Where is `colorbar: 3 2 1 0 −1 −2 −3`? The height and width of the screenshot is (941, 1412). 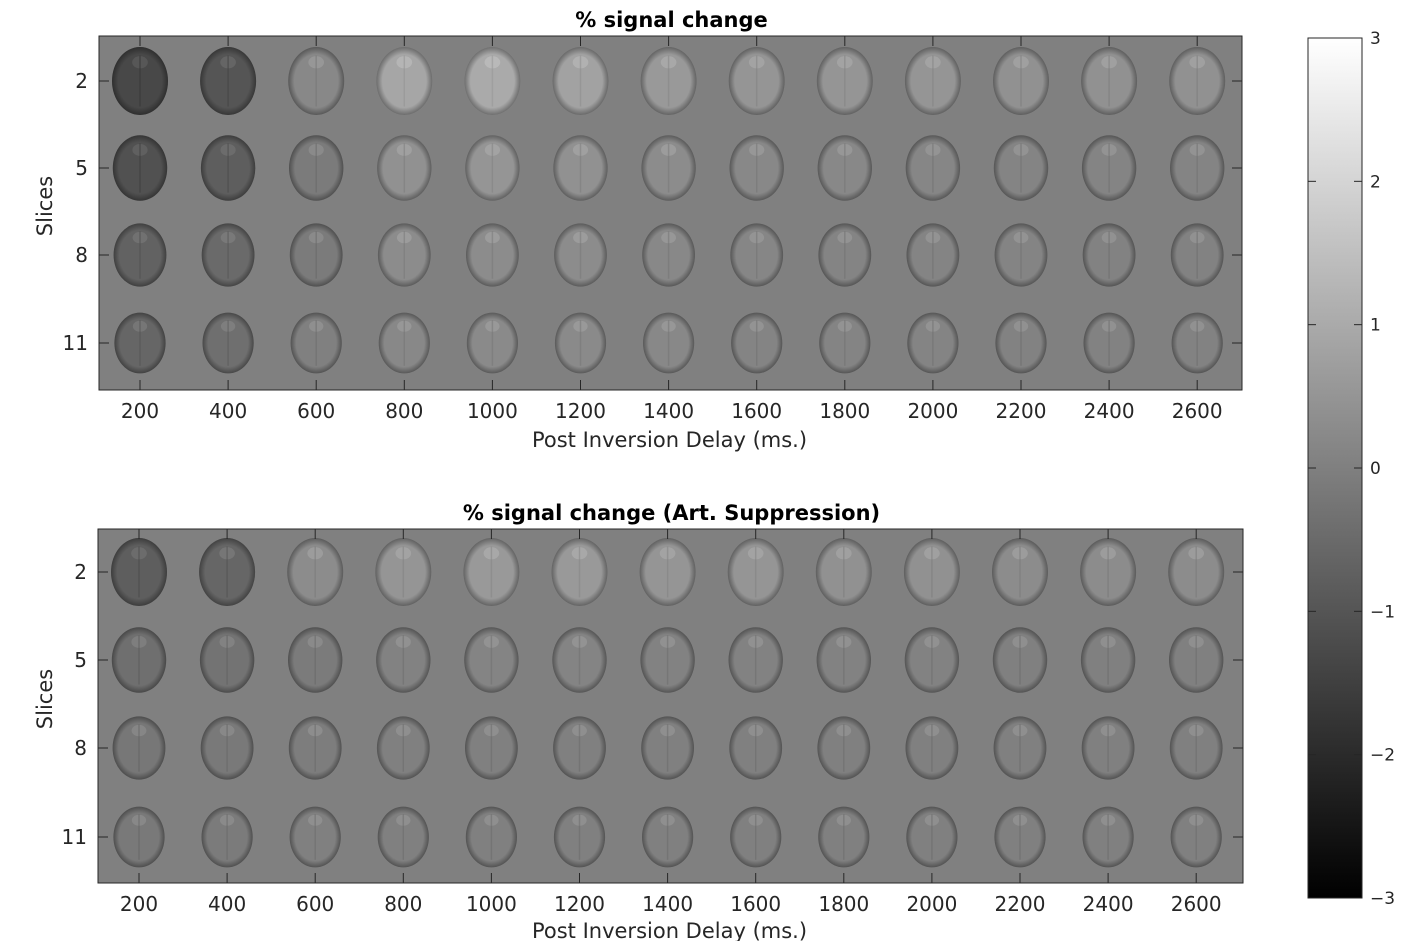 colorbar: 3 2 1 0 −1 −2 −3 is located at coordinates (1351, 469).